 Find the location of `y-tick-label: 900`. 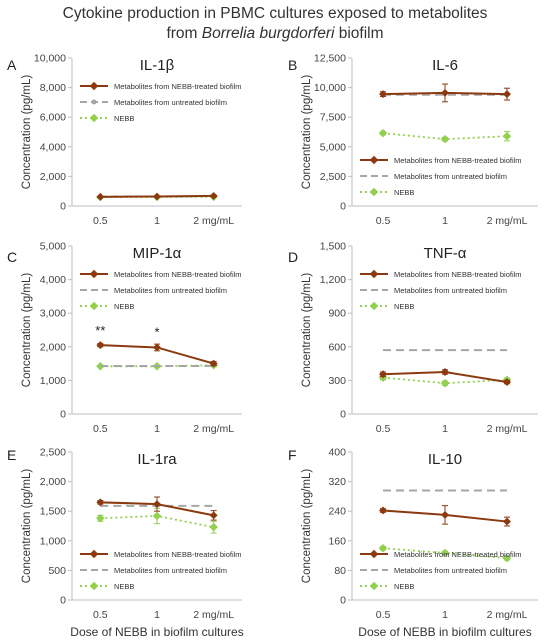

y-tick-label: 900 is located at coordinates (337, 314).